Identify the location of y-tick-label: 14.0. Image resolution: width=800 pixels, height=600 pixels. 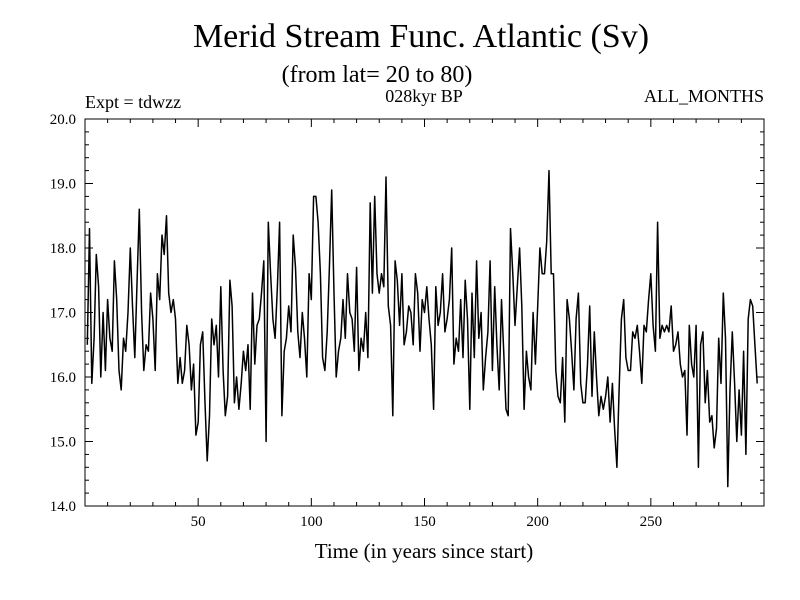
(63, 507).